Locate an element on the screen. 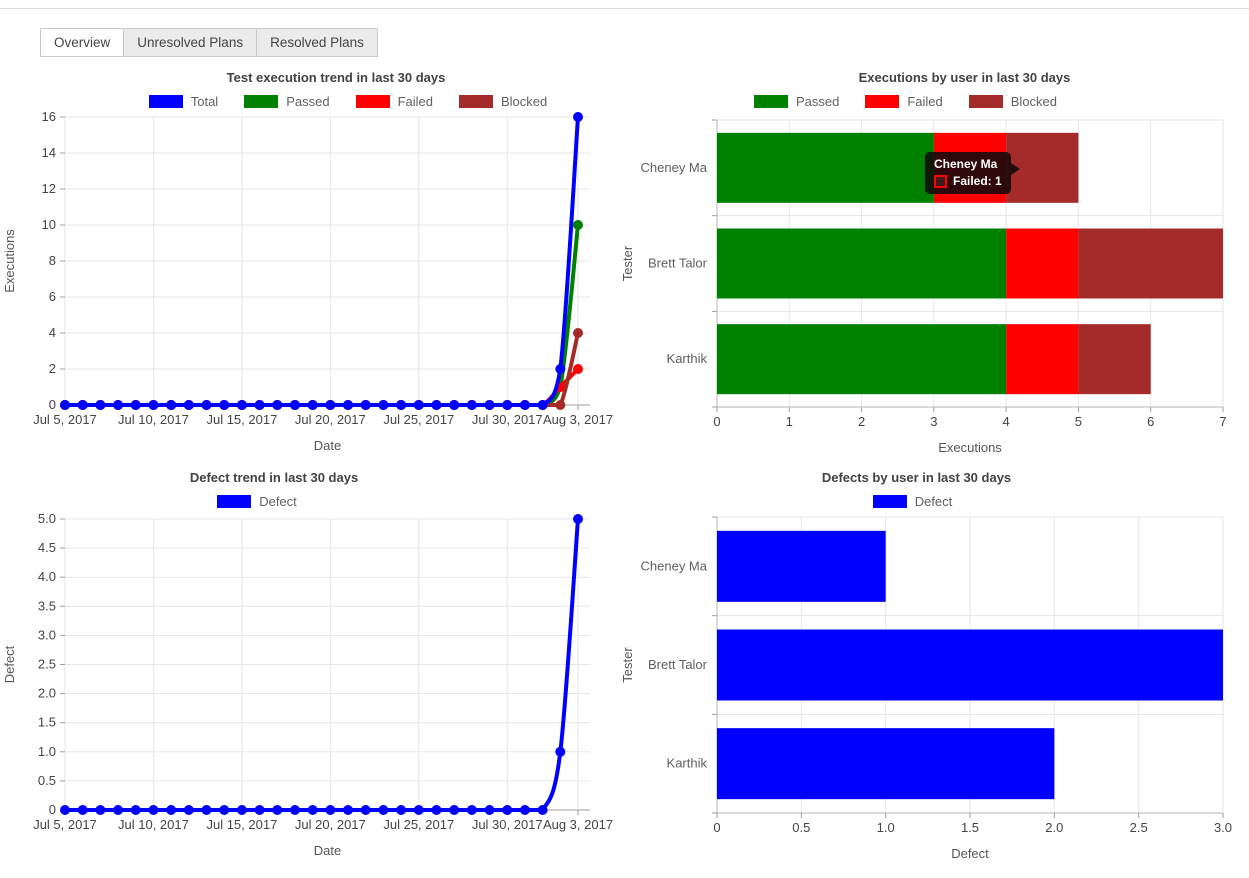  bar-brett-talor-passed is located at coordinates (862, 263).